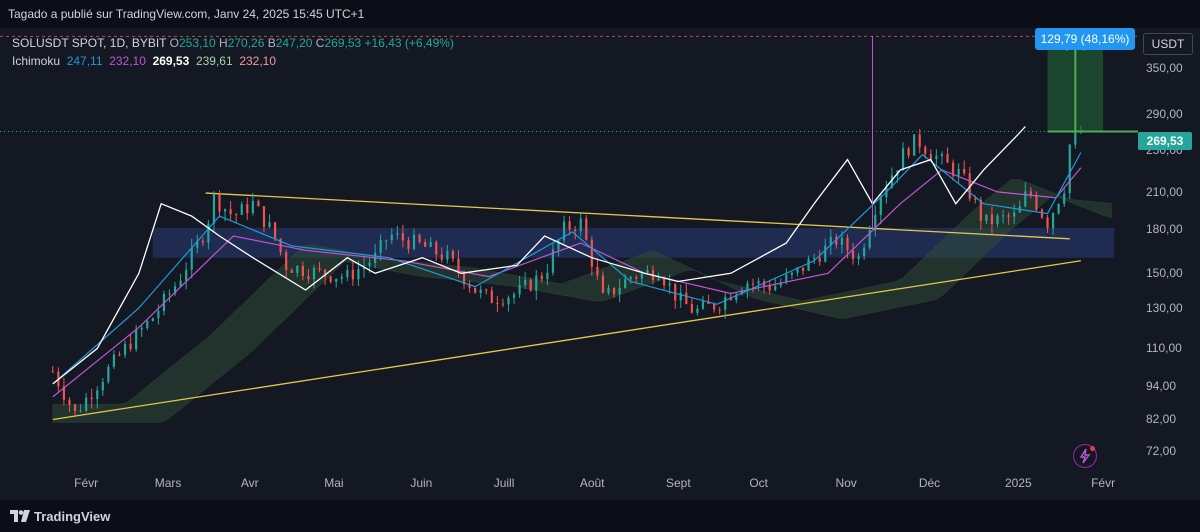 The width and height of the screenshot is (1200, 532). Describe the element at coordinates (294, 43) in the screenshot. I see `low-value: 247,20` at that location.